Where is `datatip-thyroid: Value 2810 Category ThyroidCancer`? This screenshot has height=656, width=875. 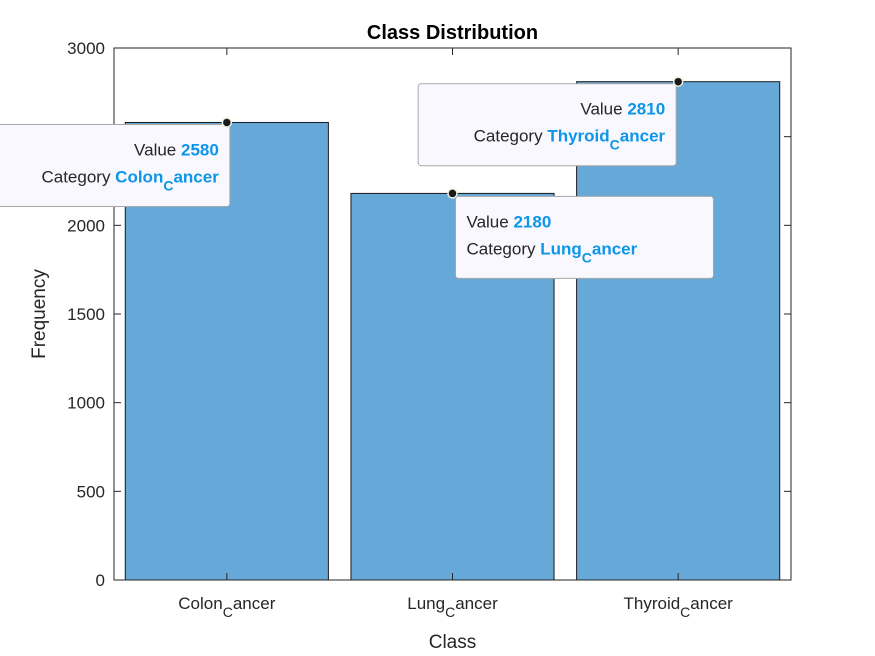
datatip-thyroid: Value 2810 Category ThyroidCancer is located at coordinates (550, 121).